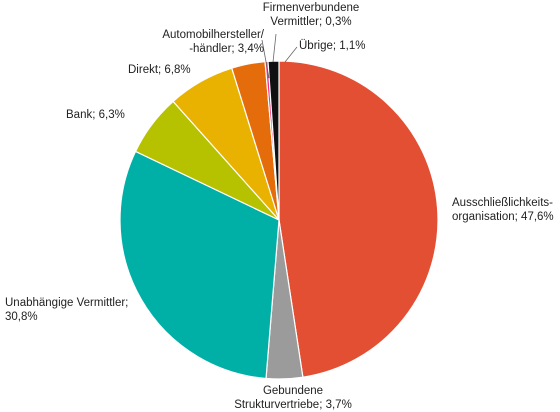 The height and width of the screenshot is (412, 560). What do you see at coordinates (273, 140) in the screenshot?
I see `slice-uebrige` at bounding box center [273, 140].